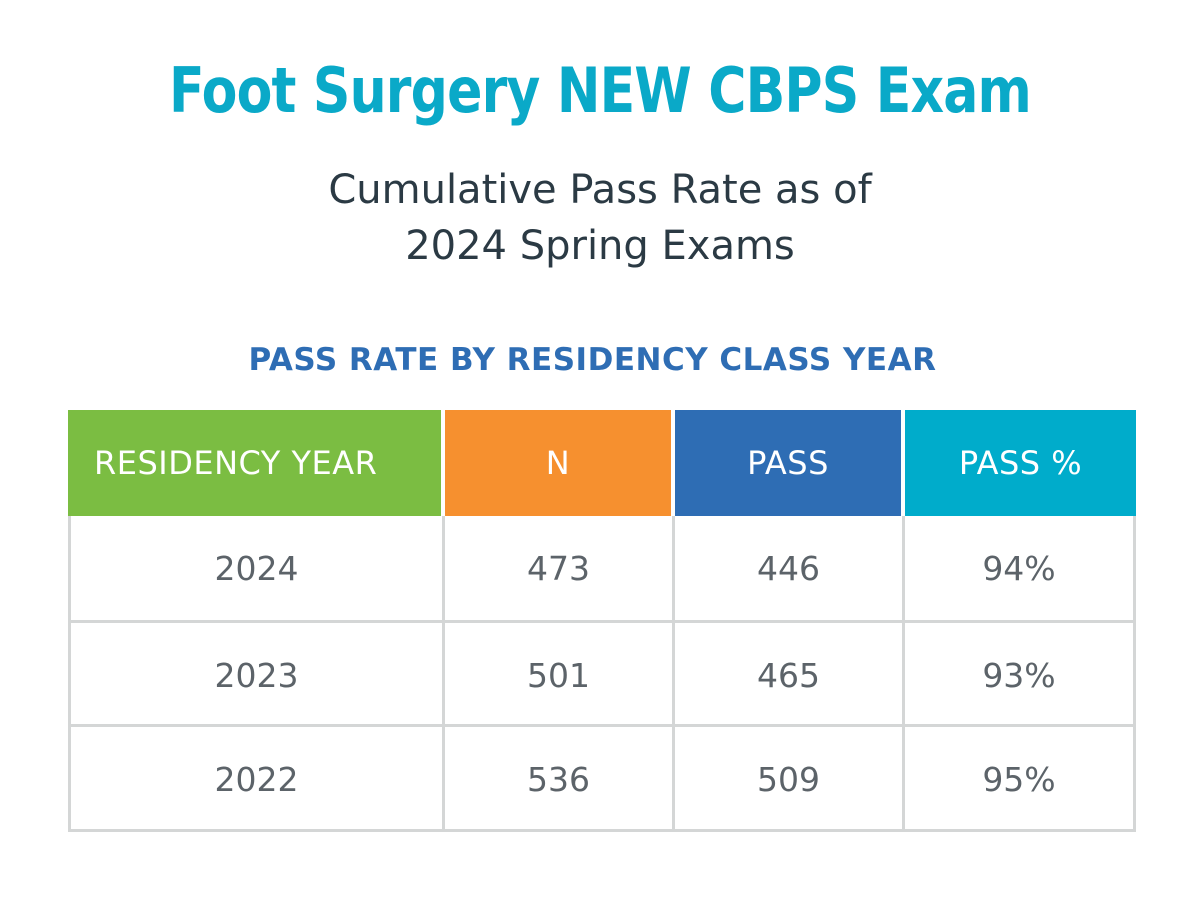  Describe the element at coordinates (790, 568) in the screenshot. I see `cell-pass: 446` at that location.